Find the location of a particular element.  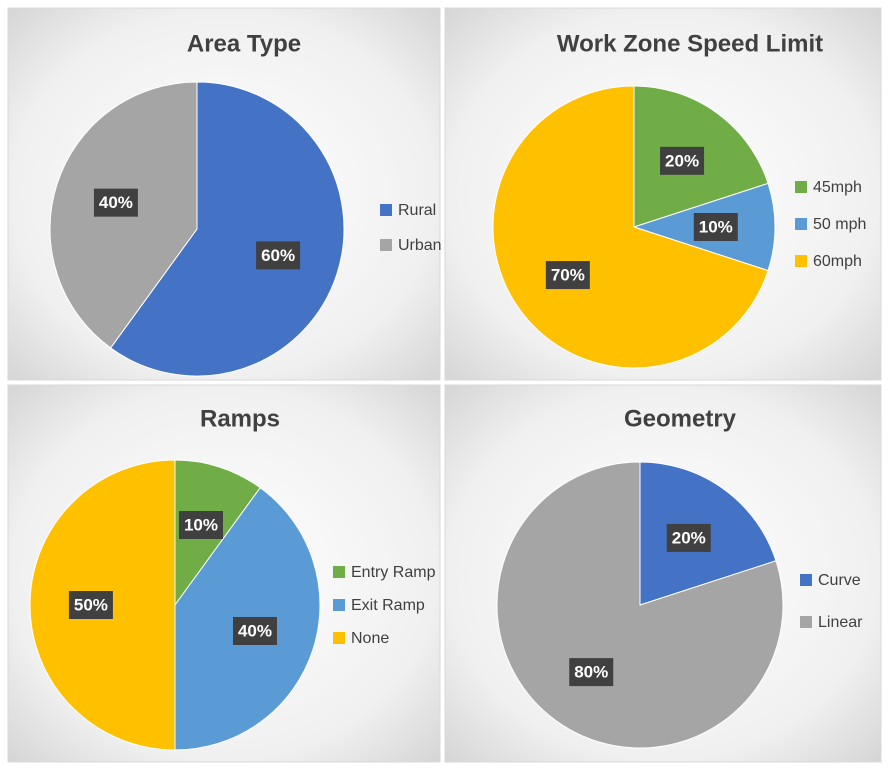

data-label: 80% is located at coordinates (591, 672).